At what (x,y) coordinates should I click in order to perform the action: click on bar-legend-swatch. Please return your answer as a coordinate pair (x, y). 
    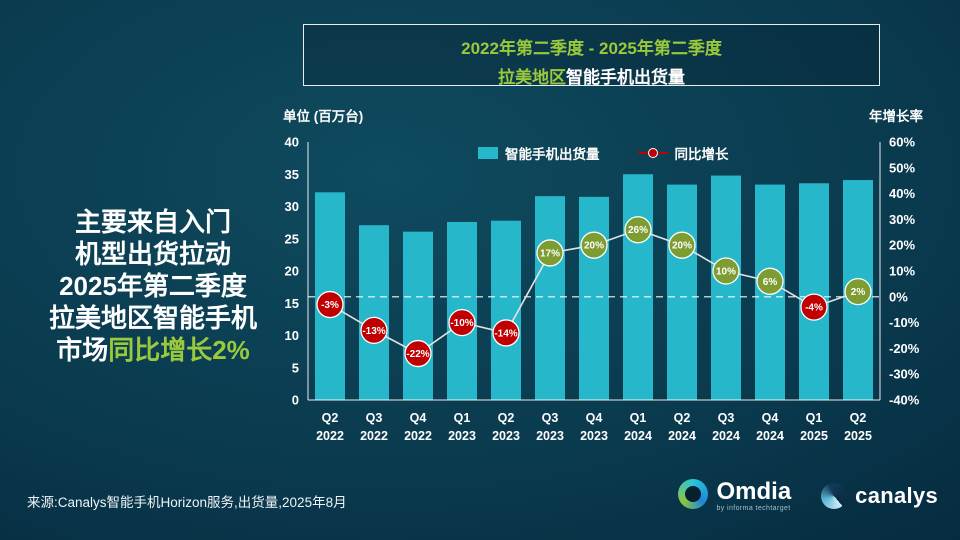
    Looking at the image, I should click on (488, 153).